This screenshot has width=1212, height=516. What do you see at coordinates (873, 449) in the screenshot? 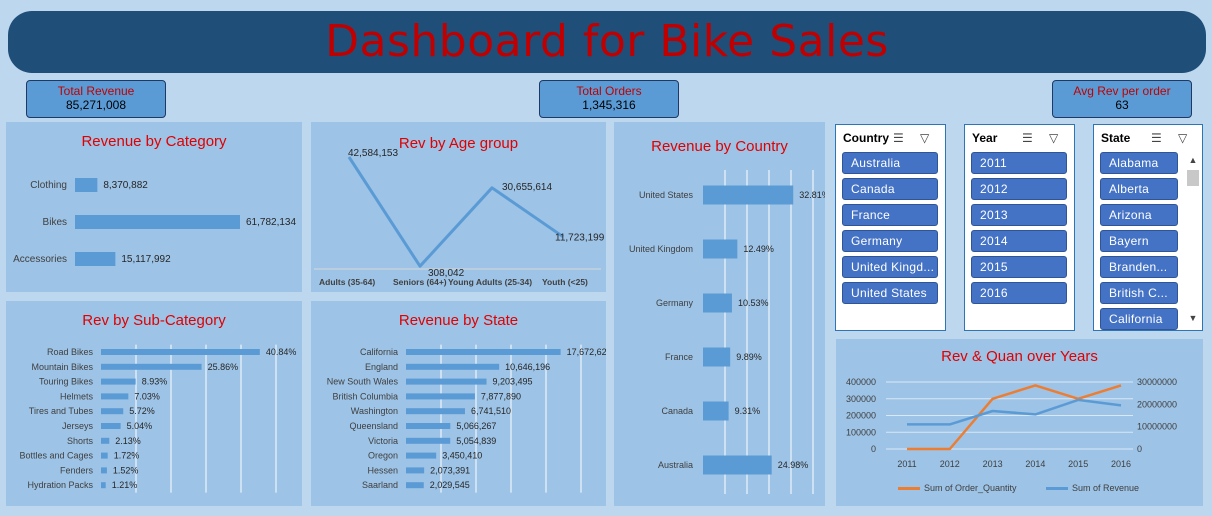
I see `y-left-tick-label: 0` at bounding box center [873, 449].